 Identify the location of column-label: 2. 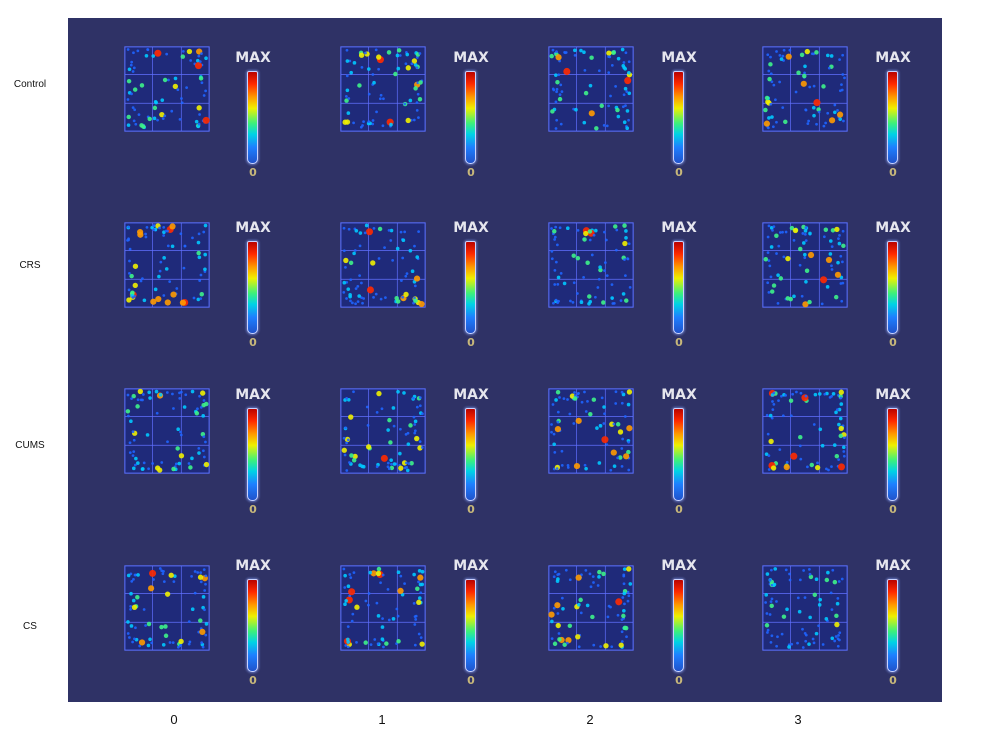
(590, 719).